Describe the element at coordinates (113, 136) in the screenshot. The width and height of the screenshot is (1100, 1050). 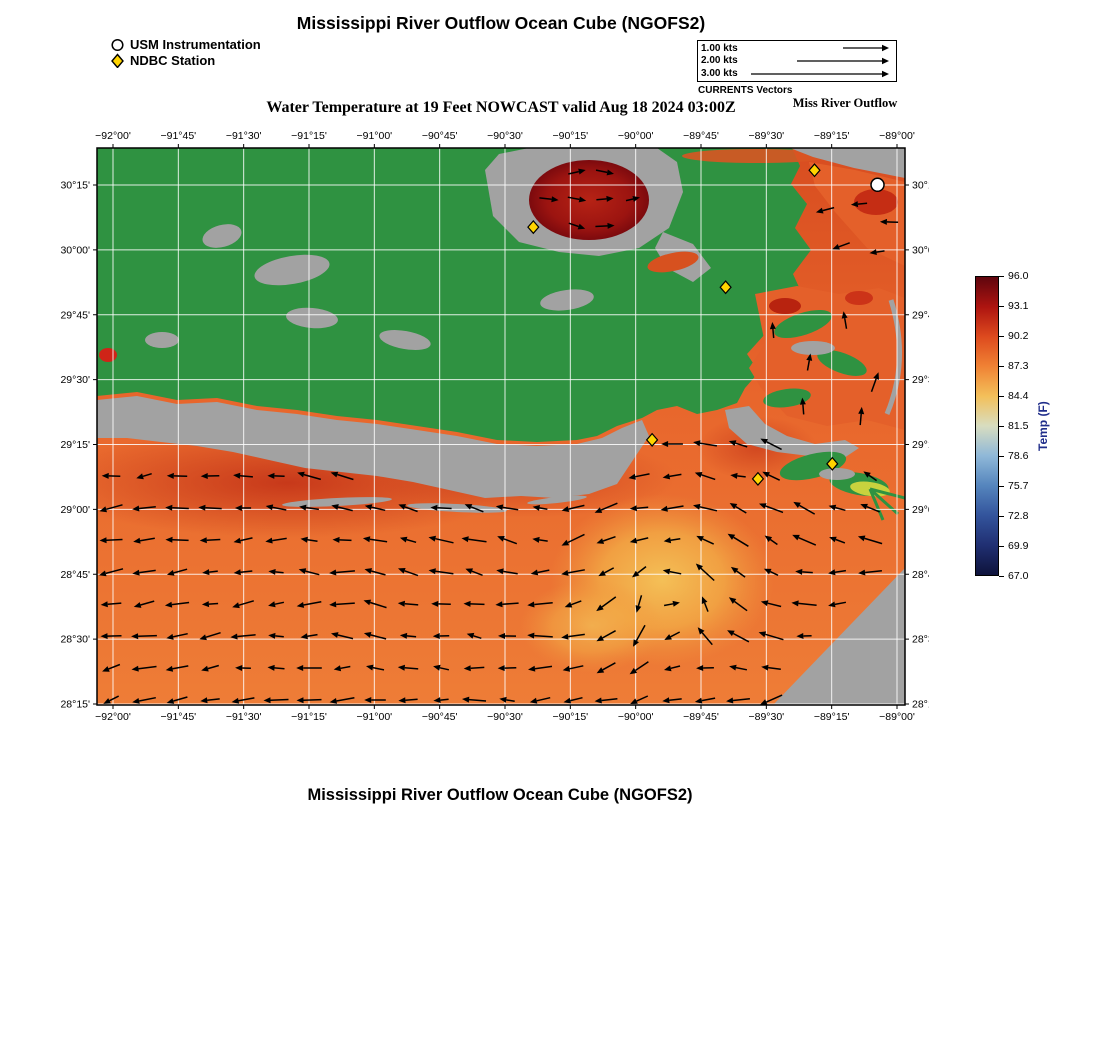
I see `x-tick-label-top: −92°00'` at that location.